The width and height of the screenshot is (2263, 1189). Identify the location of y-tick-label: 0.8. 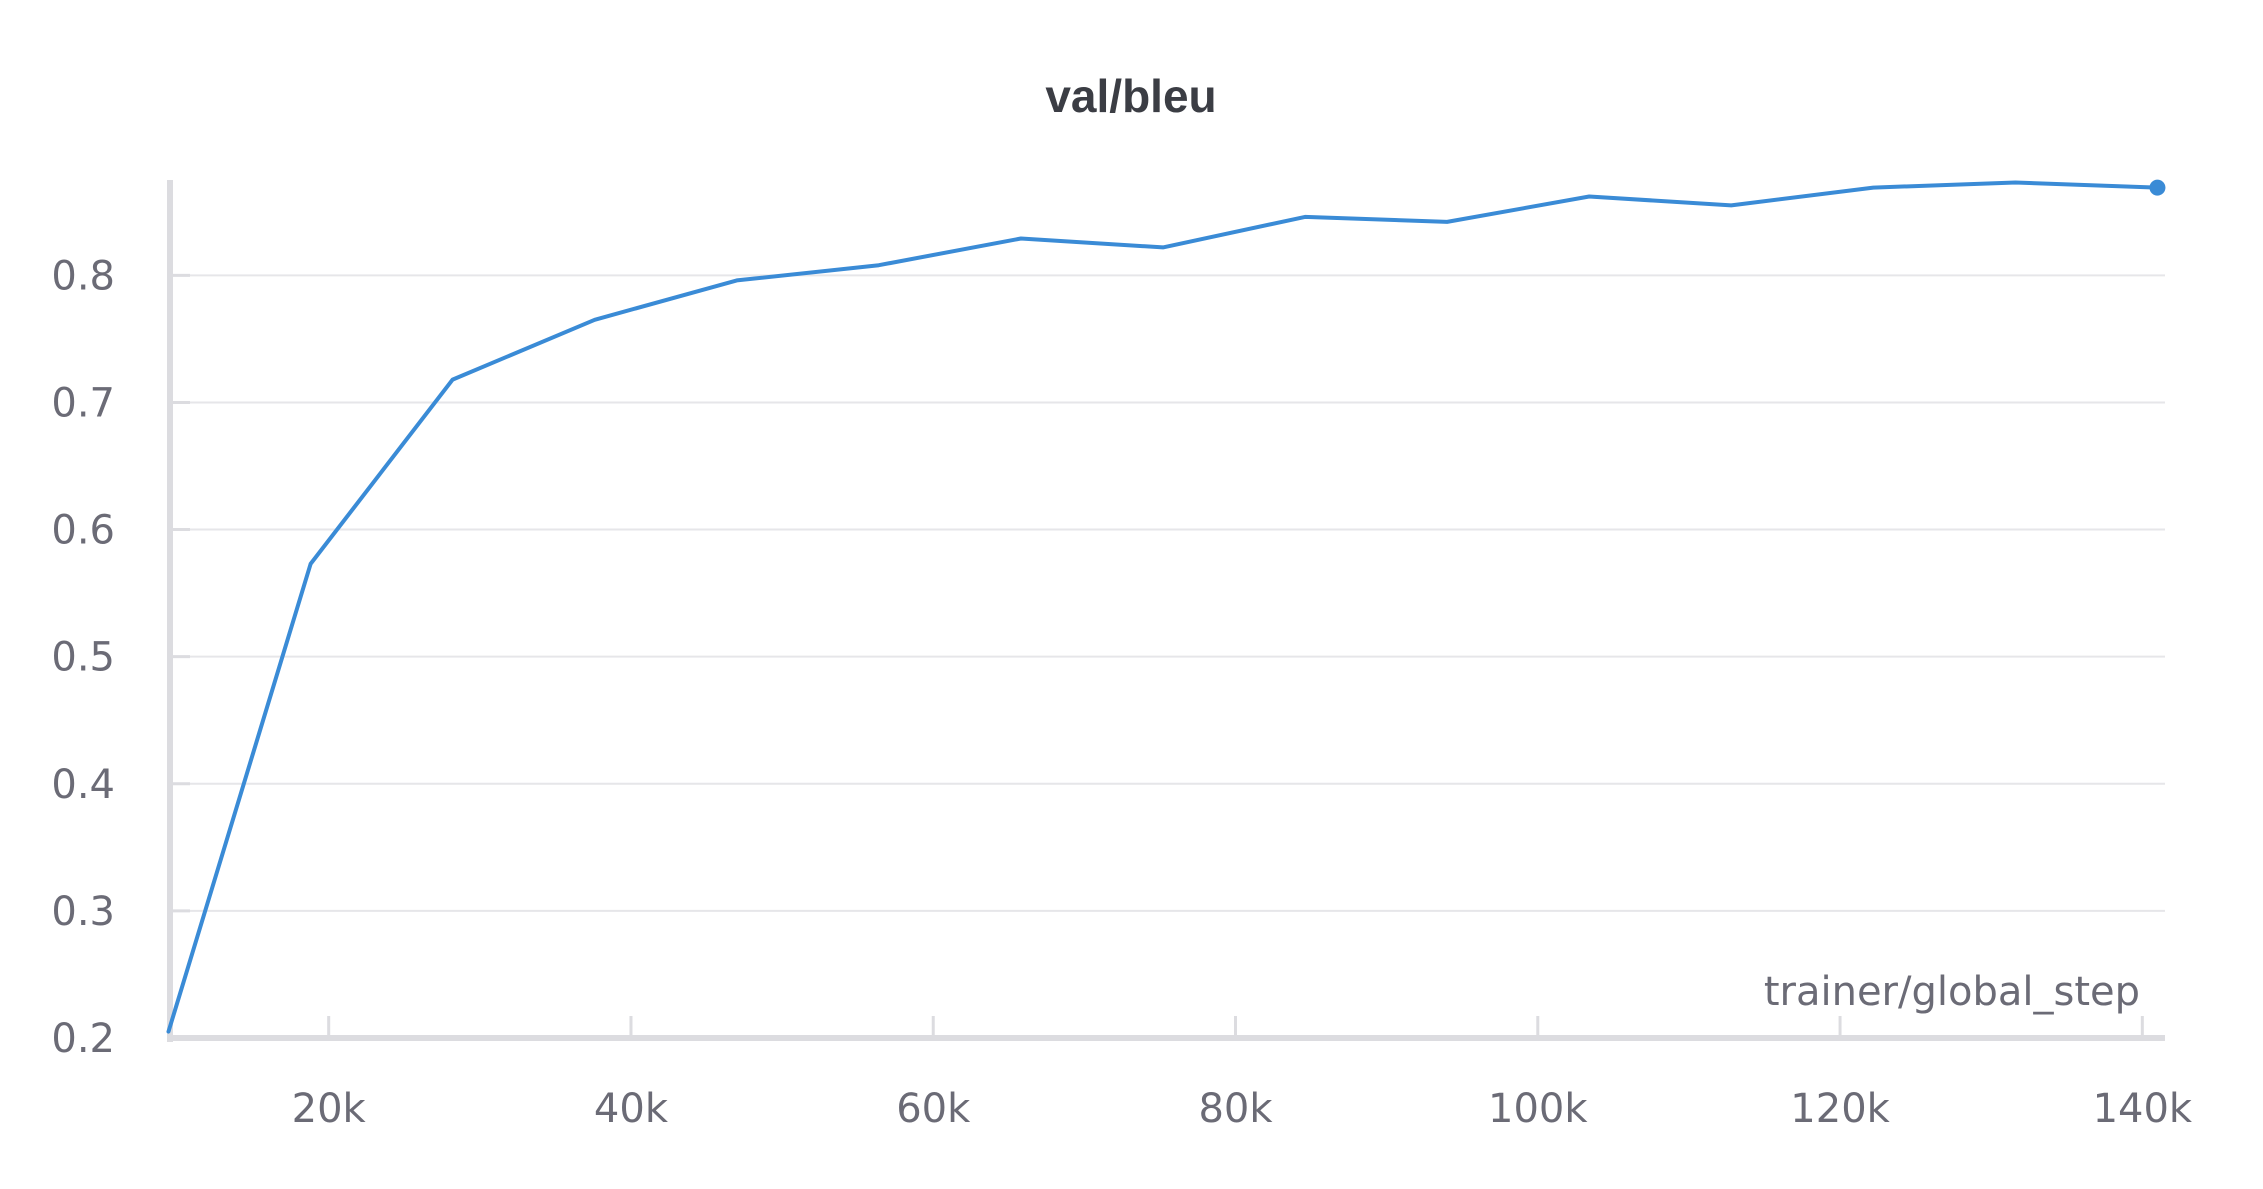
(83, 276).